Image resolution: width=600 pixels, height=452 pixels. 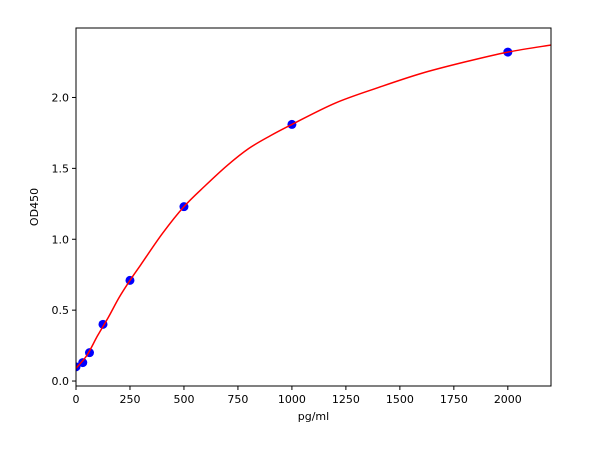 I want to click on y-tick-label: 1.0, so click(x=61, y=239).